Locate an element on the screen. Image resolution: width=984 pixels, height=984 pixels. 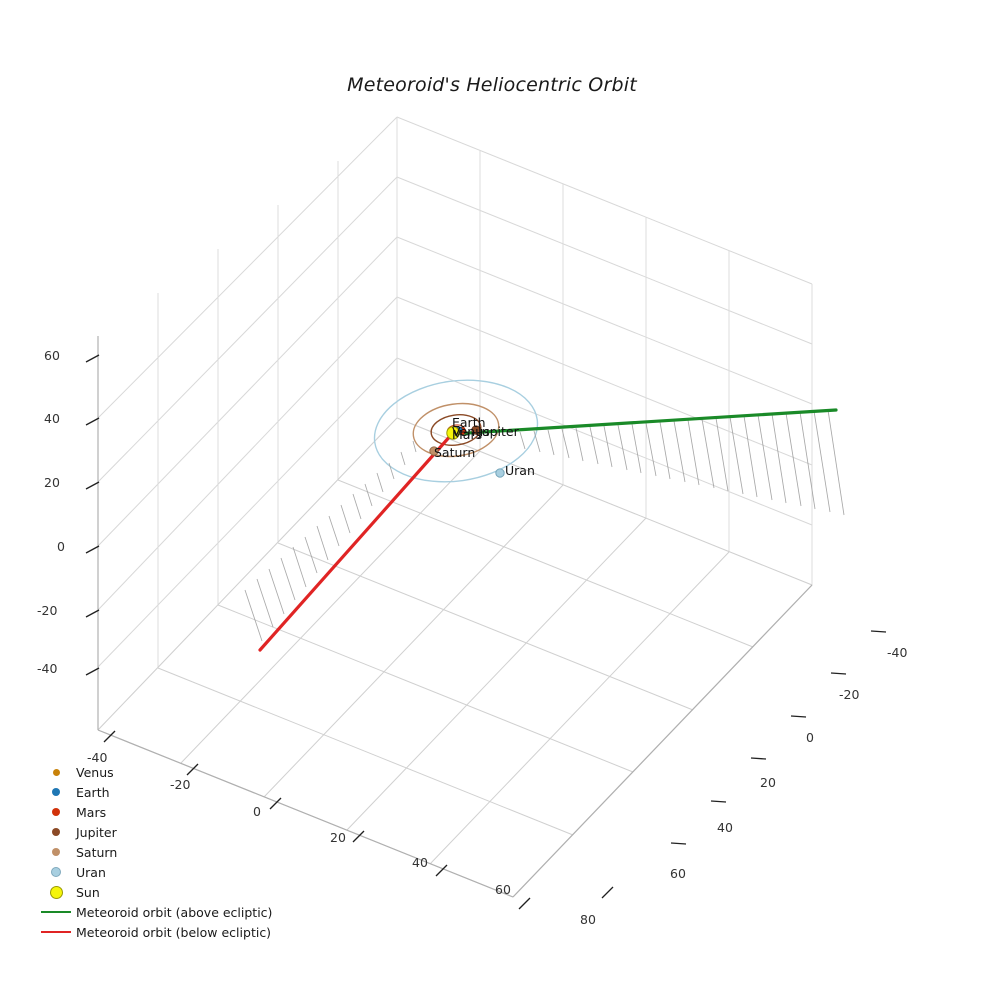
legend-label: Earth is located at coordinates (93, 792).